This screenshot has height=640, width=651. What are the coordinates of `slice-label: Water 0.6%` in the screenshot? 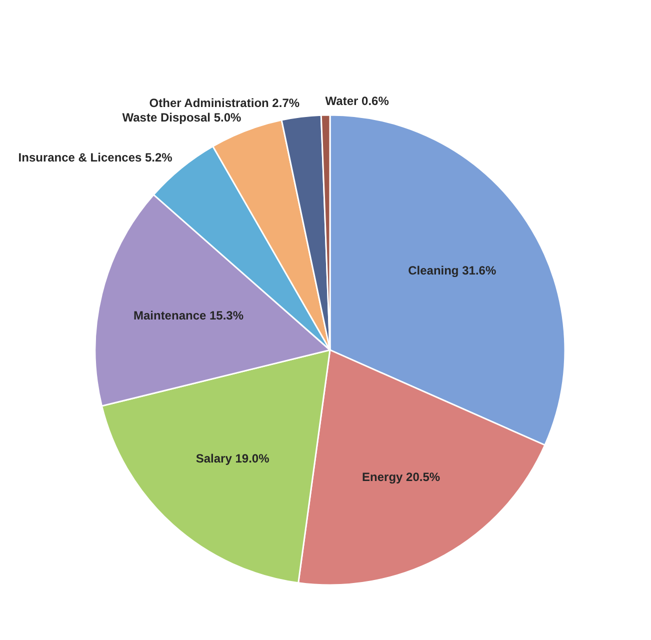 It's located at (357, 101).